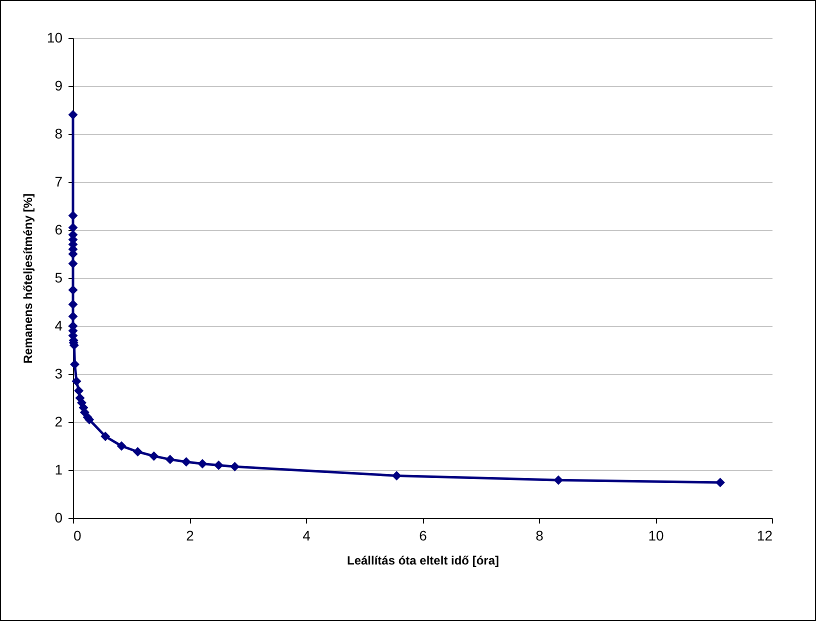 Image resolution: width=819 pixels, height=625 pixels. I want to click on x-tick-label: 10, so click(656, 536).